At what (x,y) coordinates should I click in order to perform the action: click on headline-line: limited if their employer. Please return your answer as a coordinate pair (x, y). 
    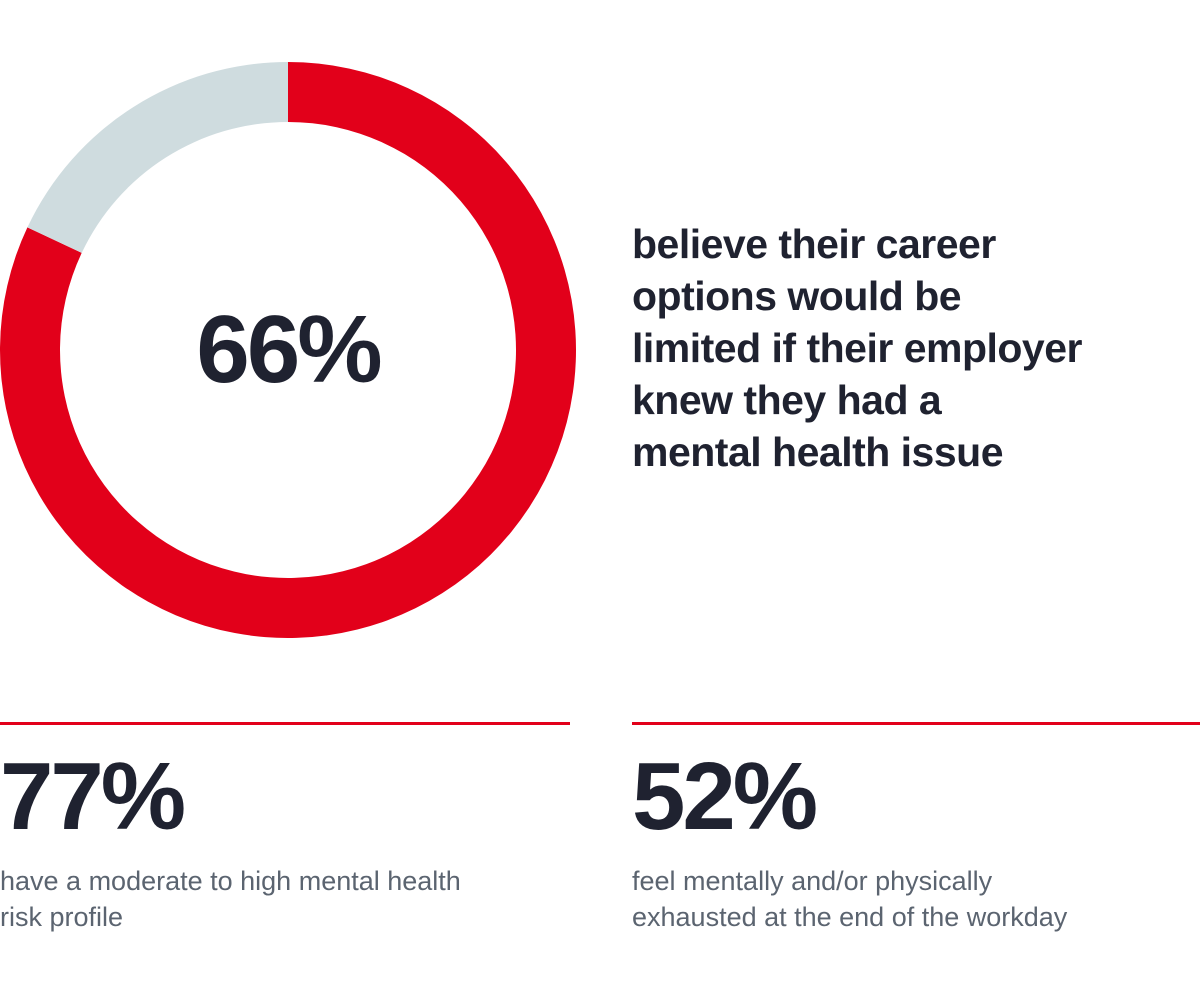
    Looking at the image, I should click on (857, 348).